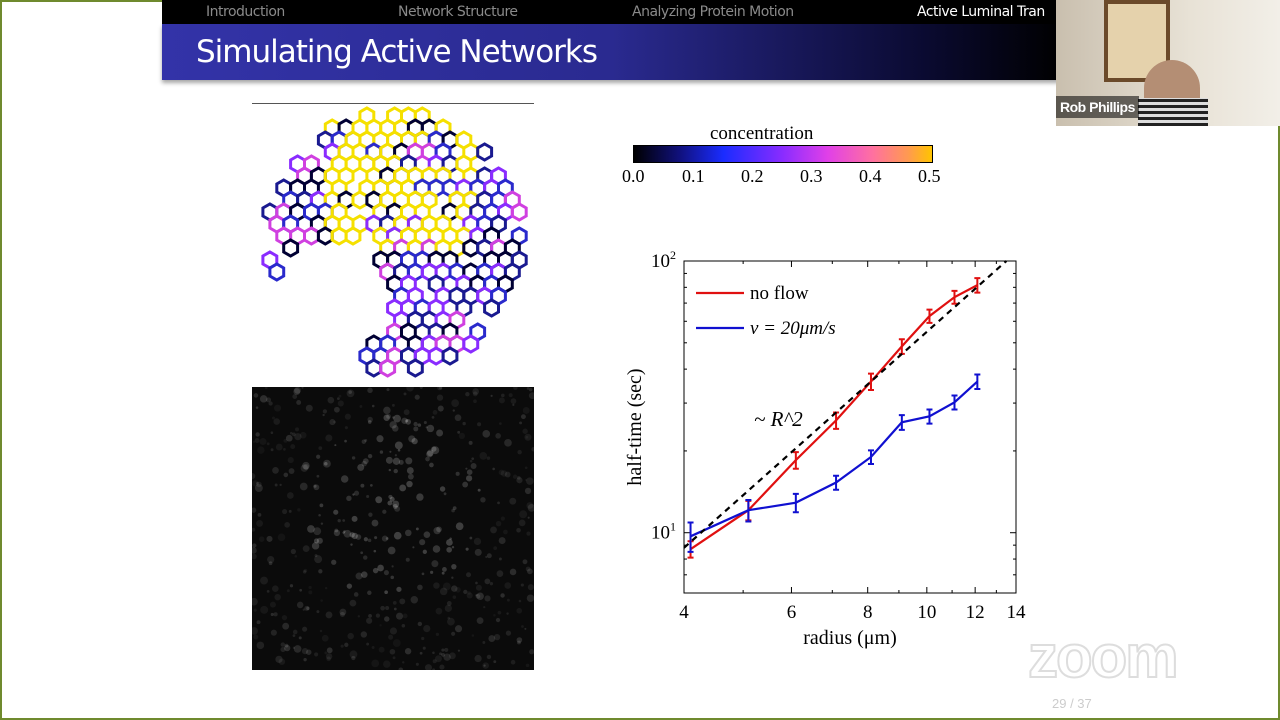 Image resolution: width=1280 pixels, height=720 pixels. I want to click on colorbar, so click(783, 154).